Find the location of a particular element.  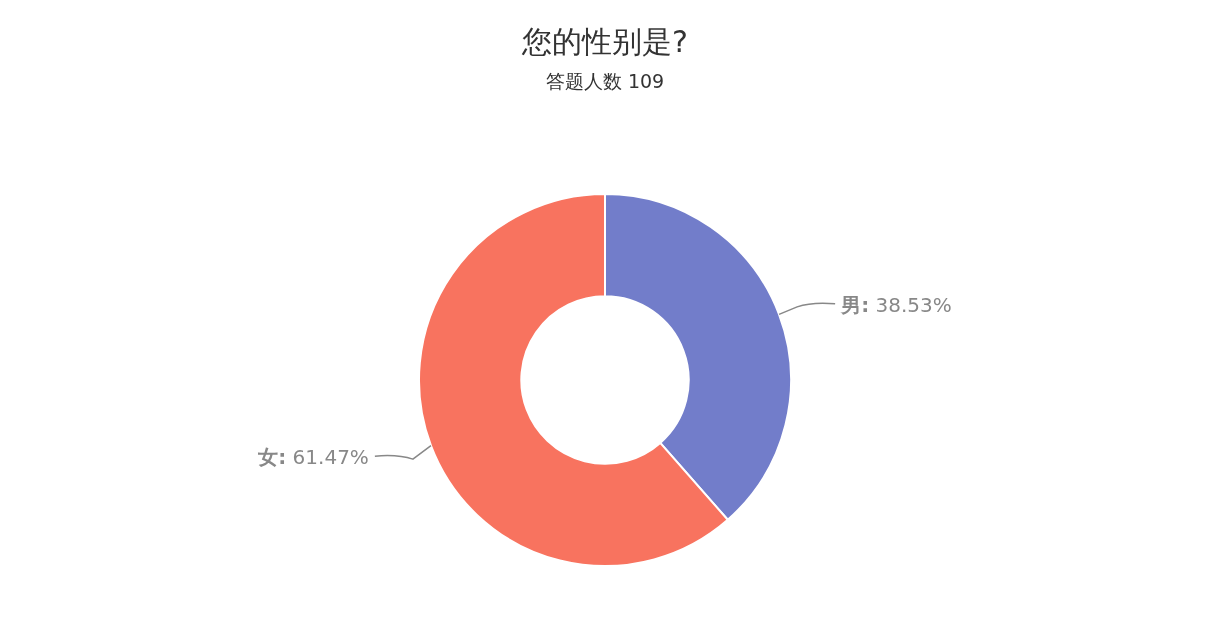

chart-subtitle: 答题人数 109 is located at coordinates (605, 81).